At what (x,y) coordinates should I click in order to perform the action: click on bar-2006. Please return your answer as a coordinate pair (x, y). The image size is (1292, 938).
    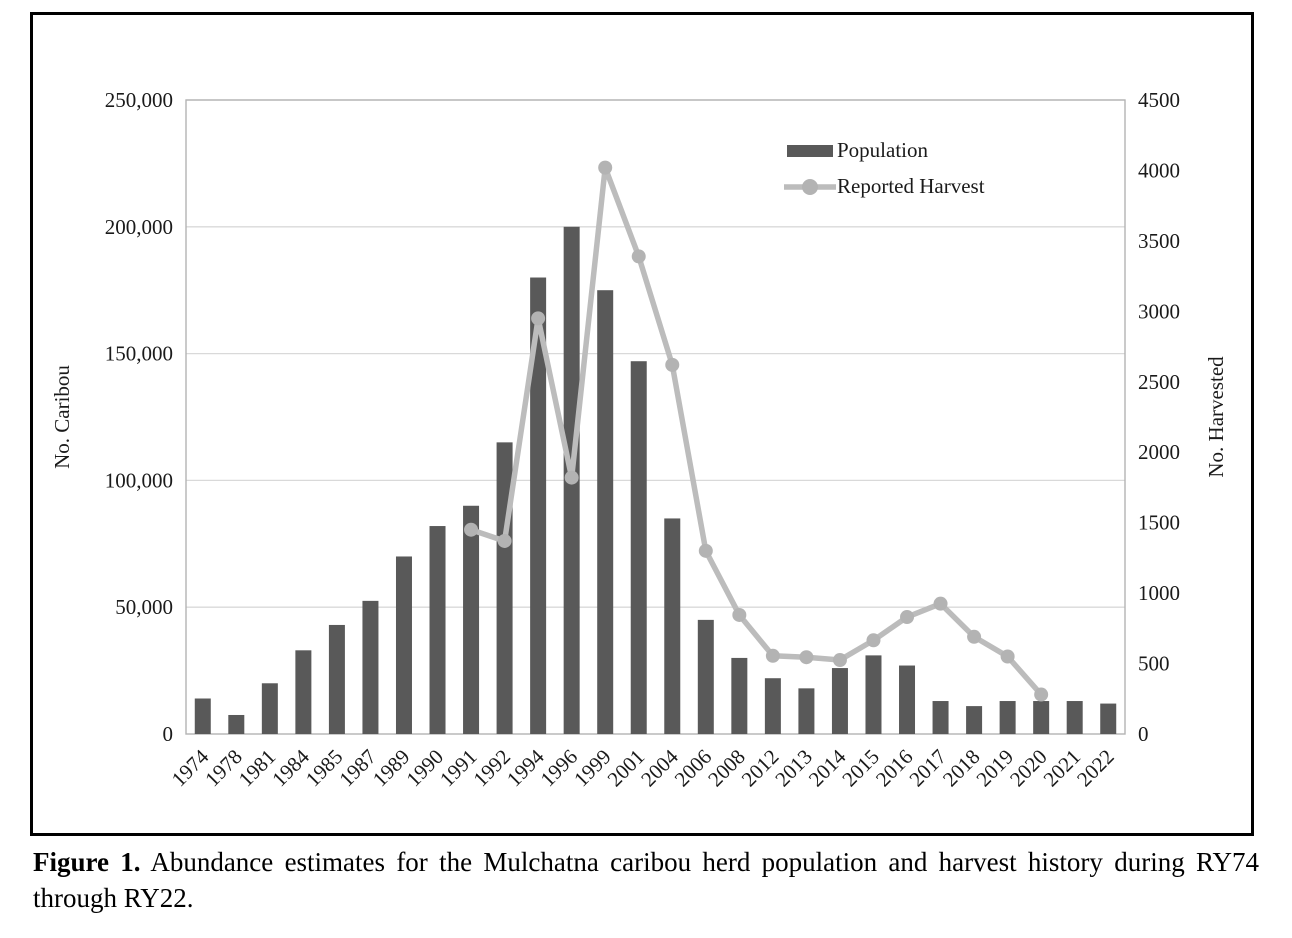
    Looking at the image, I should click on (705, 676).